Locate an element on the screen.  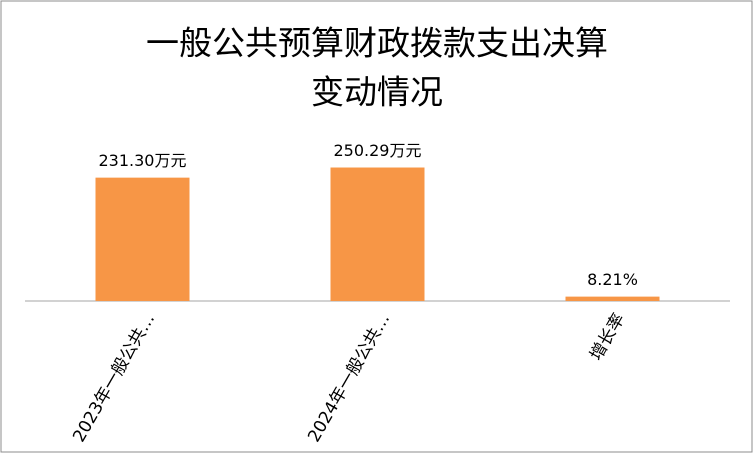
chart-title: 一般公共预算财政拨款支出决算 is located at coordinates (377, 43).